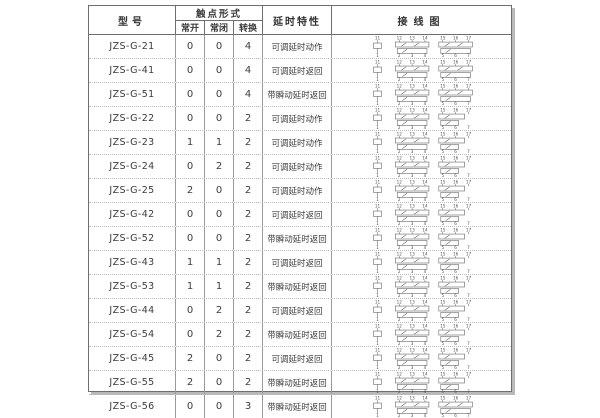  I want to click on table-row: JZS-G-23 1 1 2 可调延时动作 11 1 12 13 14 2 3 4 15 16 17 5 6 7, so click(300, 143).